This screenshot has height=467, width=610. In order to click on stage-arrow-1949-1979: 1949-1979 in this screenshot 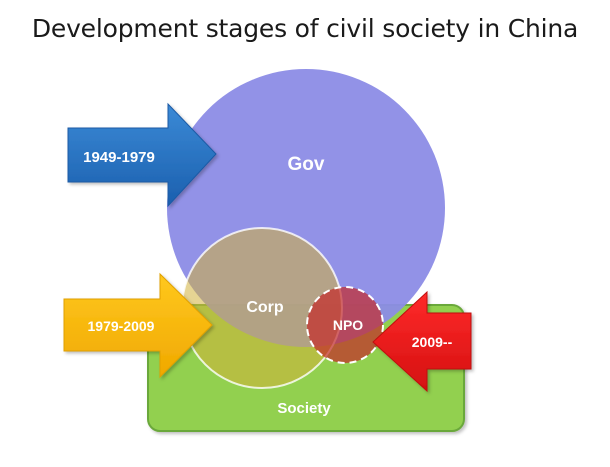, I will do `click(142, 155)`.